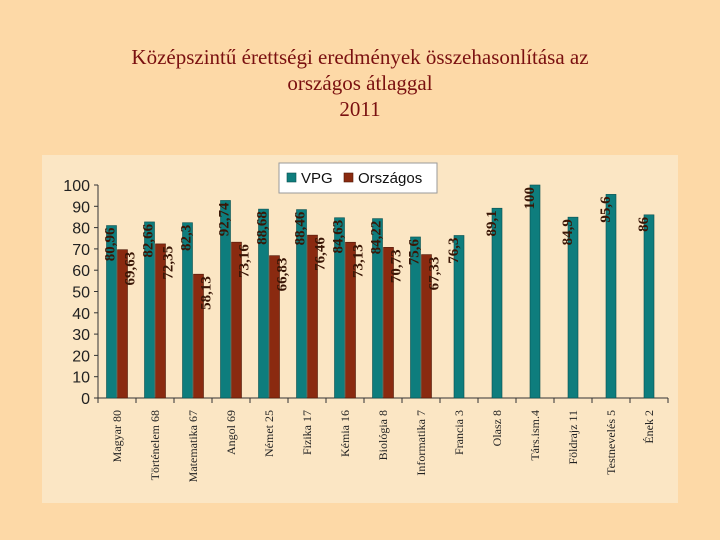 The height and width of the screenshot is (540, 720). What do you see at coordinates (225, 219) in the screenshot?
I see `data-label-vpg: 92,74` at bounding box center [225, 219].